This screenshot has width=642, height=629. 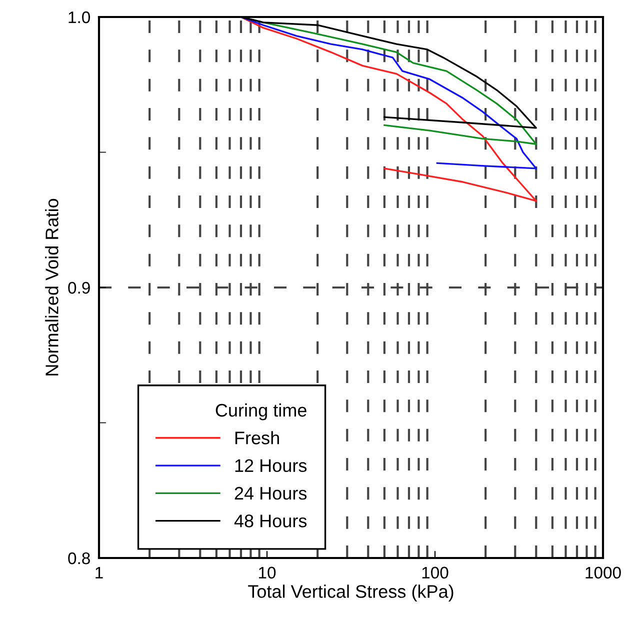 What do you see at coordinates (51, 287) in the screenshot?
I see `y-axis-title: Normalized Void Ratio` at bounding box center [51, 287].